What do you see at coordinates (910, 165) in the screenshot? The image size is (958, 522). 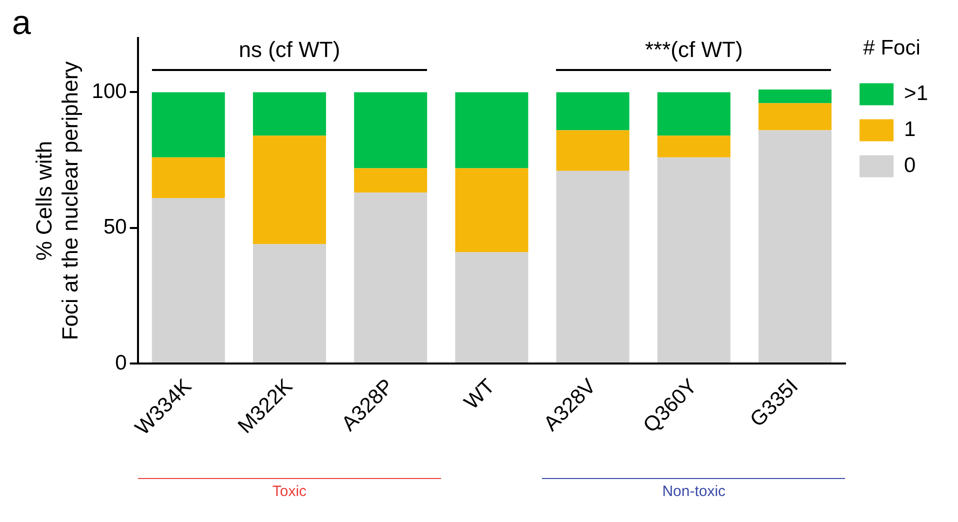 I see `legend-label: 0` at bounding box center [910, 165].